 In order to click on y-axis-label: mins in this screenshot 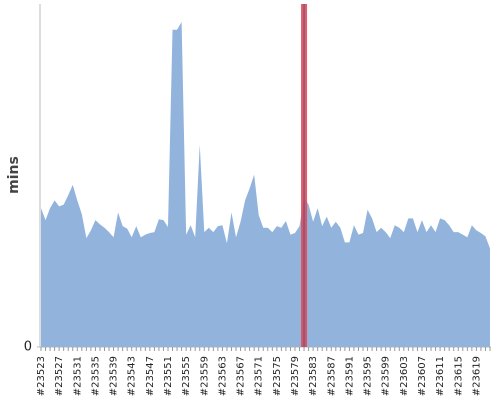, I will do `click(14, 175)`.